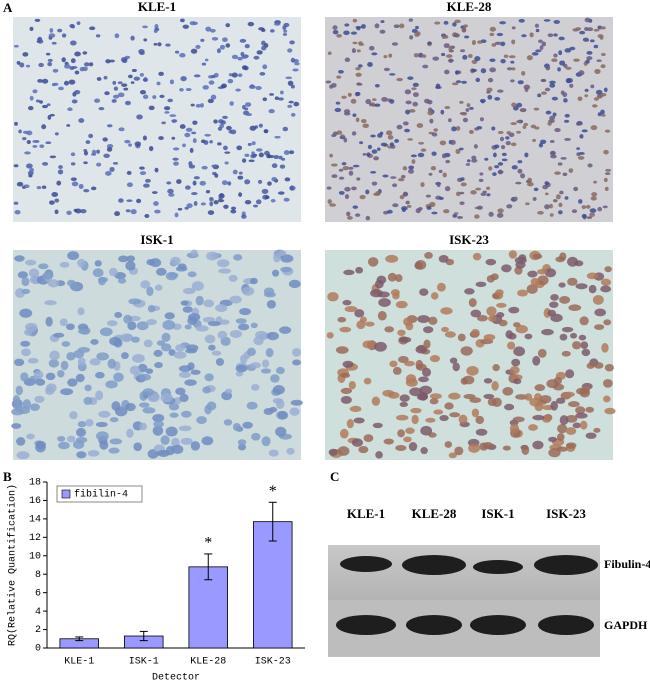 Image resolution: width=650 pixels, height=684 pixels. I want to click on micrograph, so click(157, 119).